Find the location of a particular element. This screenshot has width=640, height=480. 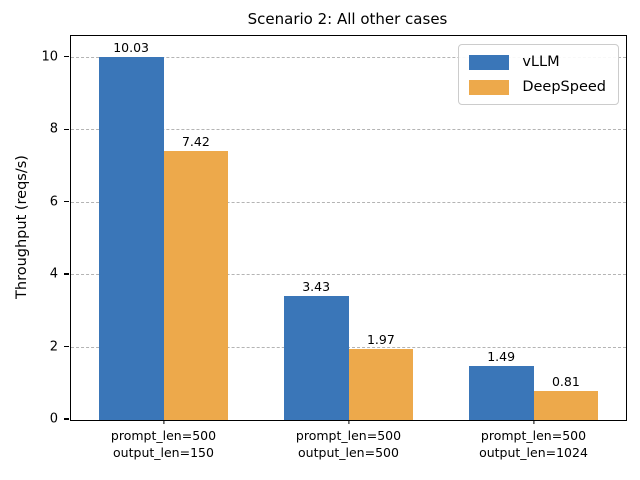

bar-deepspeed-3: 0.81 is located at coordinates (566, 397).